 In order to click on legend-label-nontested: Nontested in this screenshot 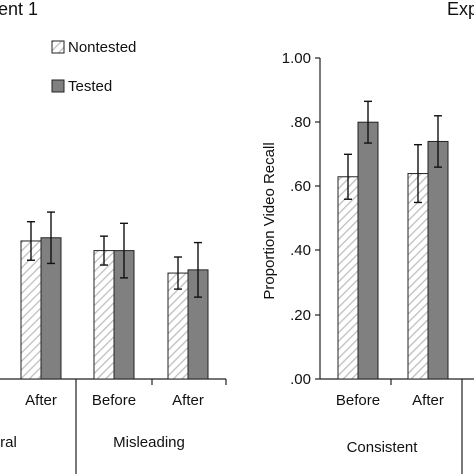, I will do `click(102, 47)`.